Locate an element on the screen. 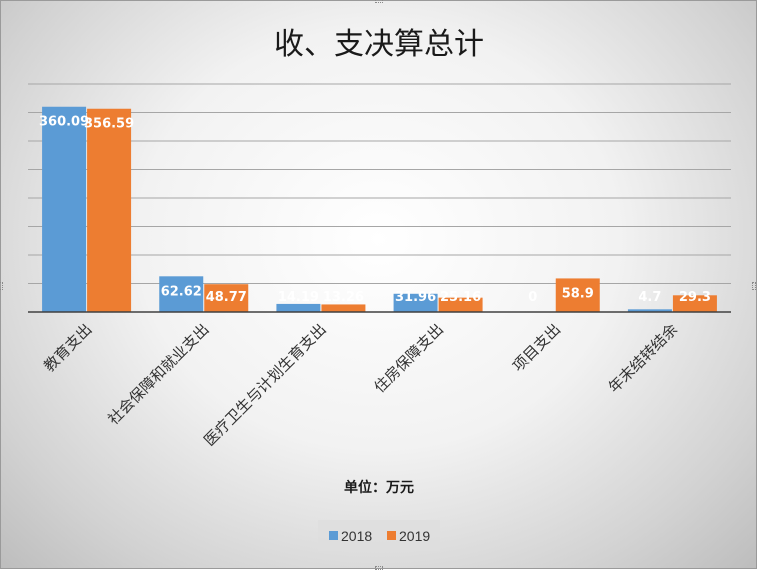  data-label-2018-1: 360.09 is located at coordinates (64, 122).